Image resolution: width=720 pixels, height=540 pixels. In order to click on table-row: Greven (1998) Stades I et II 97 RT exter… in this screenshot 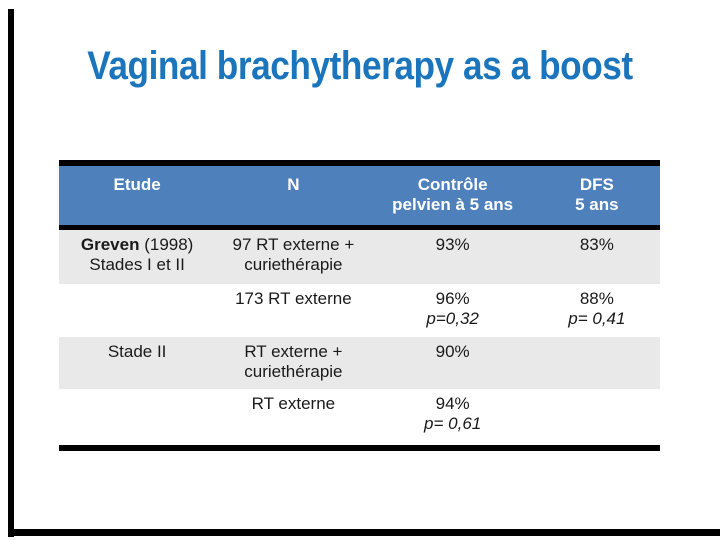, I will do `click(359, 257)`.